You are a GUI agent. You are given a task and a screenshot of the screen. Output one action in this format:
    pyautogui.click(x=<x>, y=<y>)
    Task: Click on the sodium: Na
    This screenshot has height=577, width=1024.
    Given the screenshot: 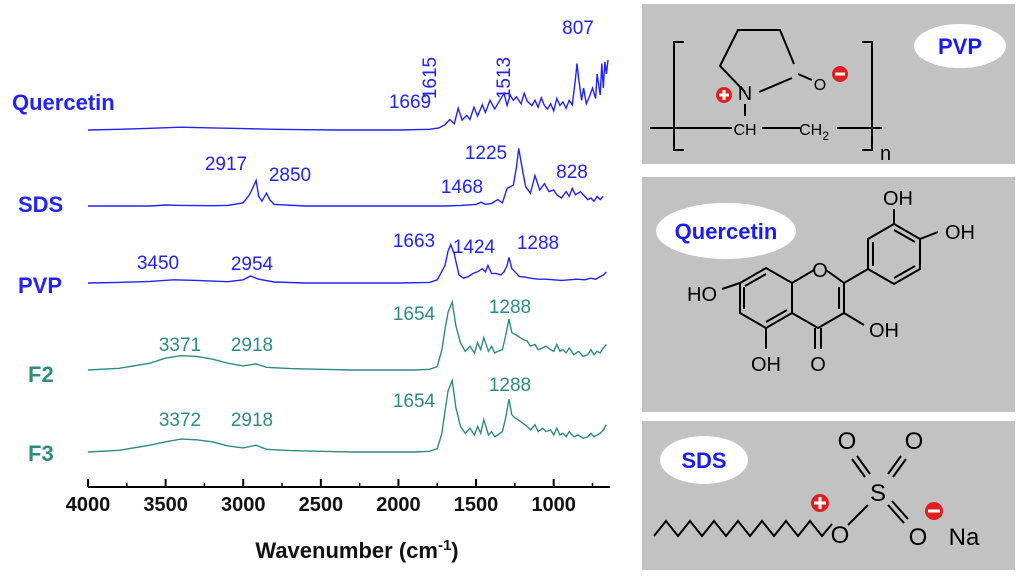 What is the action you would take?
    pyautogui.click(x=964, y=537)
    